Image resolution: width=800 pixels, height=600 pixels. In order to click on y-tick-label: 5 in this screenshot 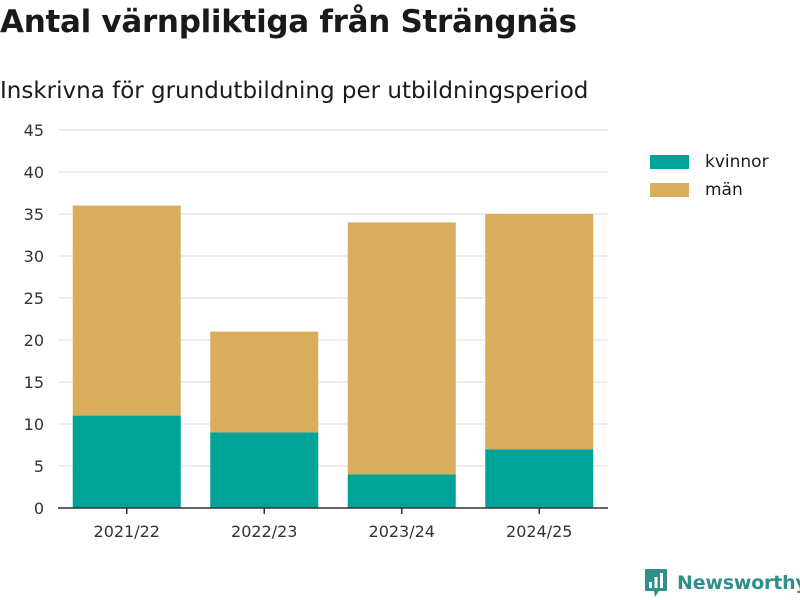, I will do `click(39, 466)`.